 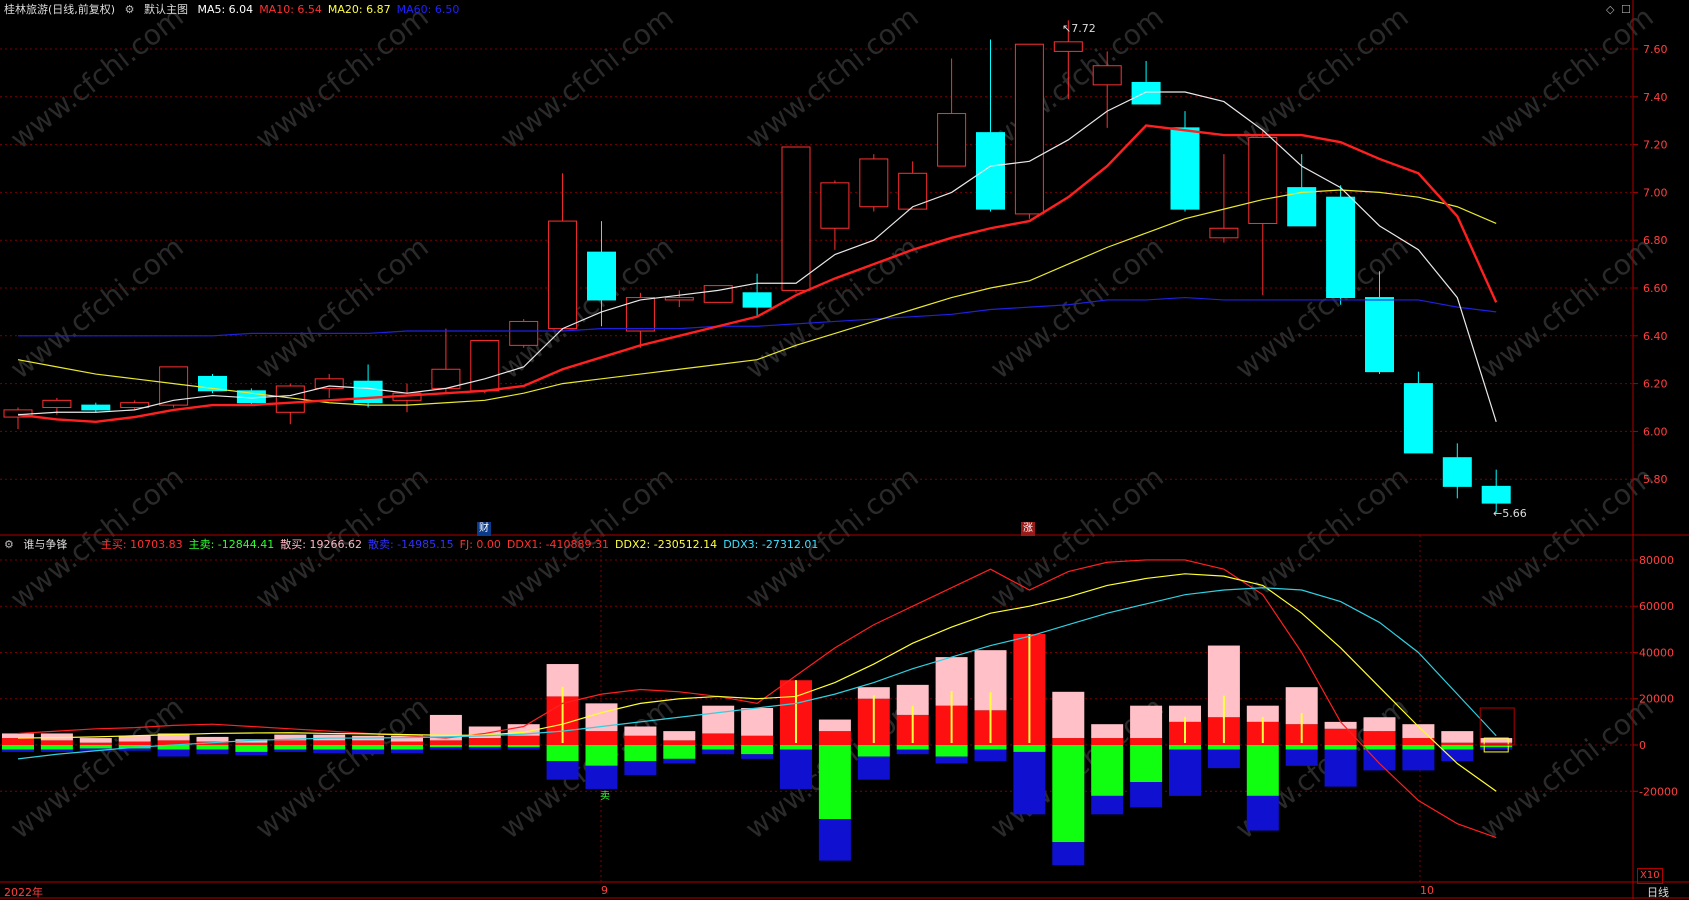 I want to click on settings-icon: ⚙, so click(x=129, y=9).